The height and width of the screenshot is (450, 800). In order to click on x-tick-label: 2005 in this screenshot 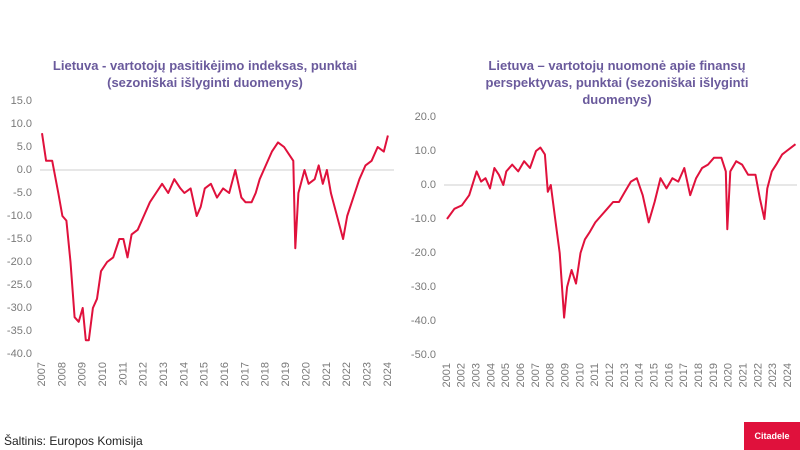, I will do `click(506, 375)`.